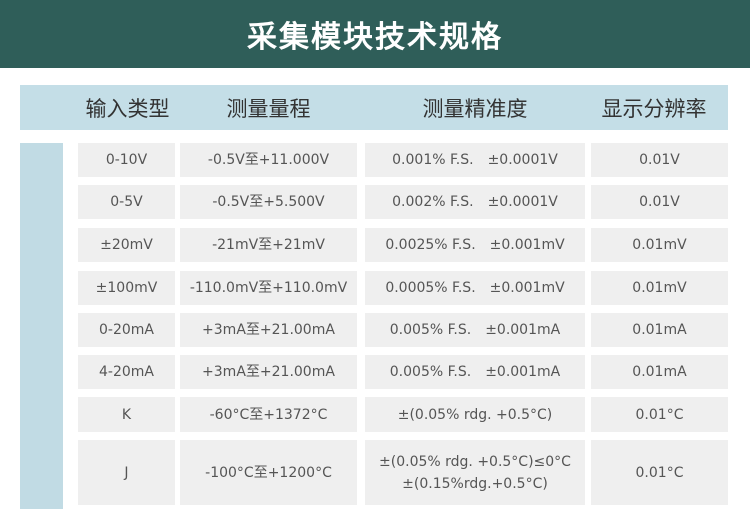 The height and width of the screenshot is (509, 750). What do you see at coordinates (654, 108) in the screenshot?
I see `column-header: 显示分辨率` at bounding box center [654, 108].